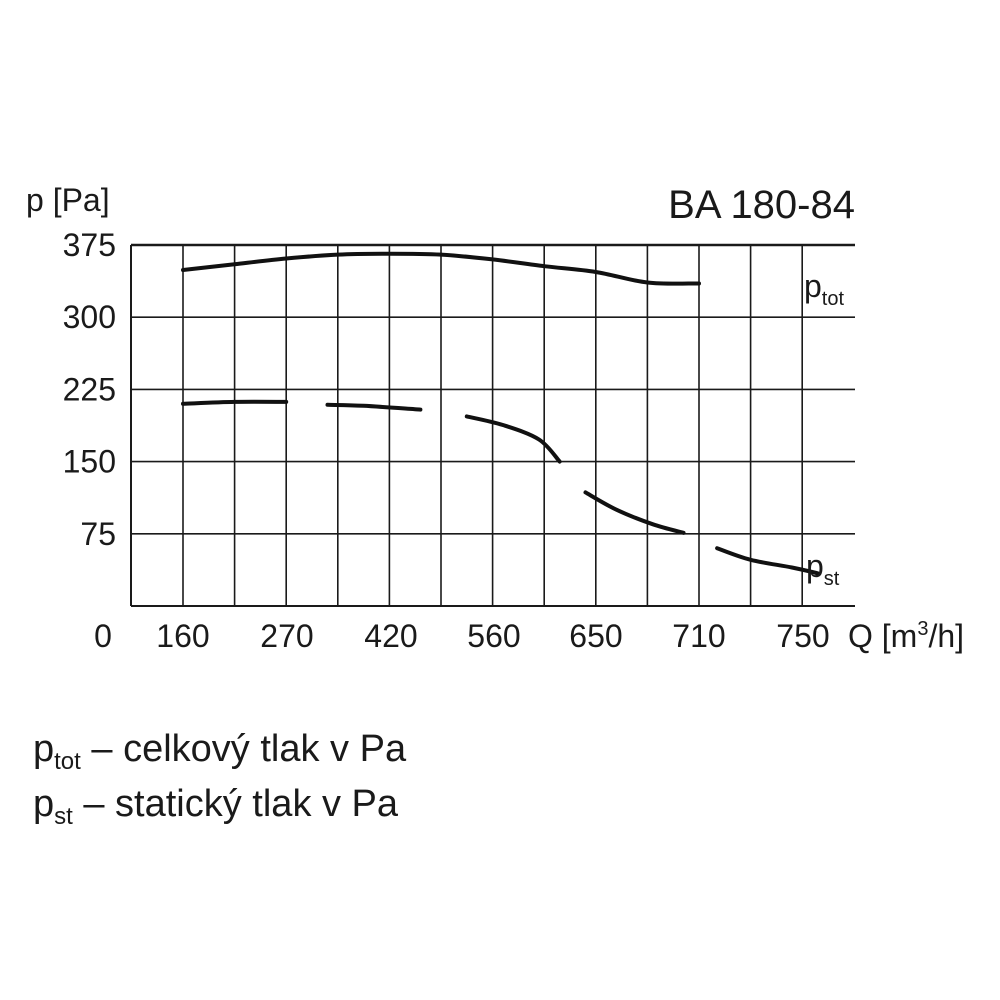  I want to click on x-tick-label: 560, so click(493, 636).